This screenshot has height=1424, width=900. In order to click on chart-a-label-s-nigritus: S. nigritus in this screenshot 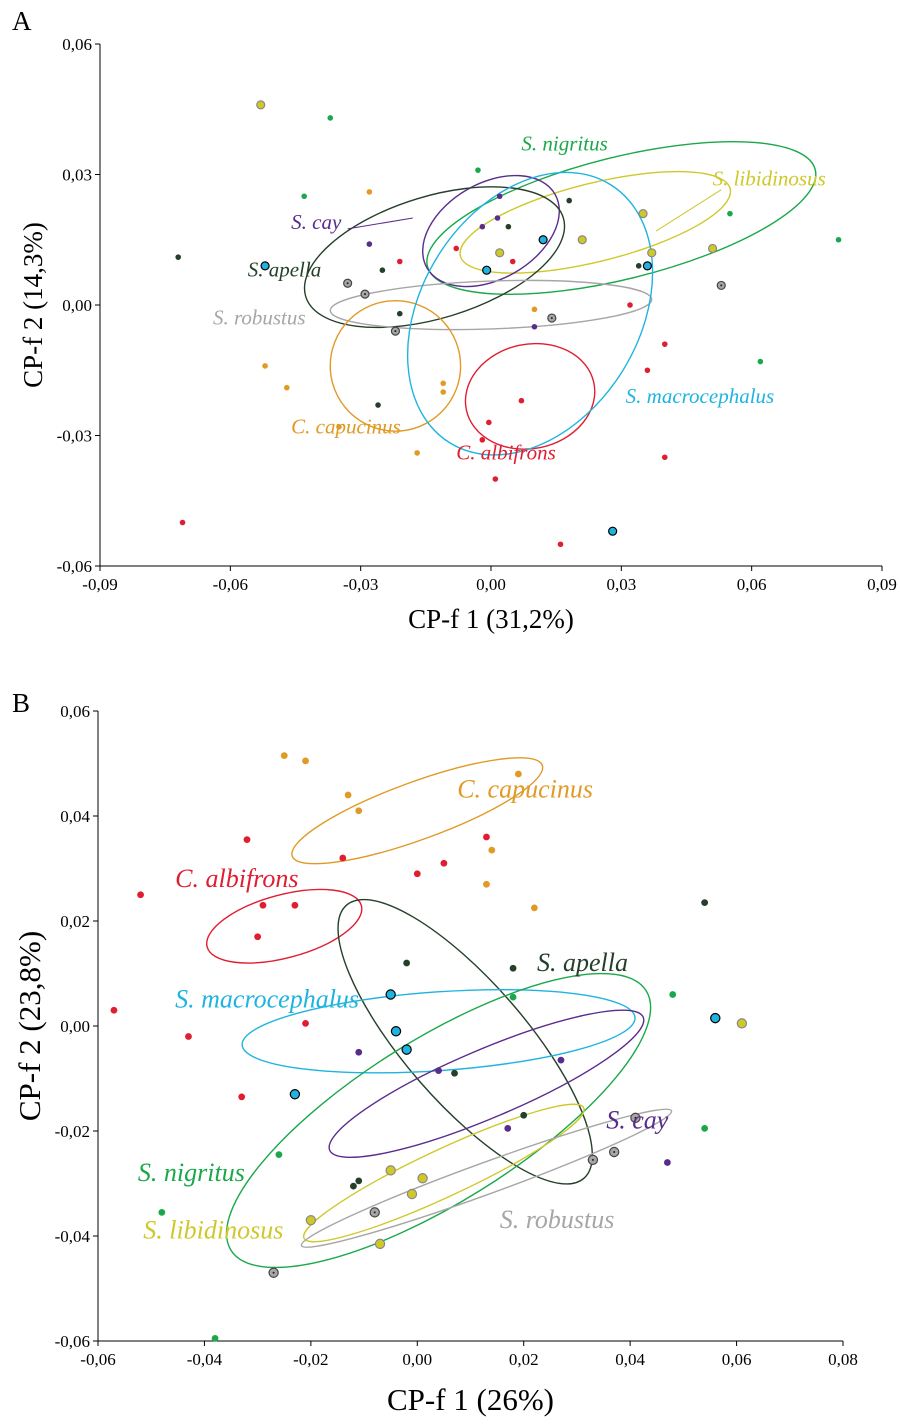, I will do `click(564, 144)`.